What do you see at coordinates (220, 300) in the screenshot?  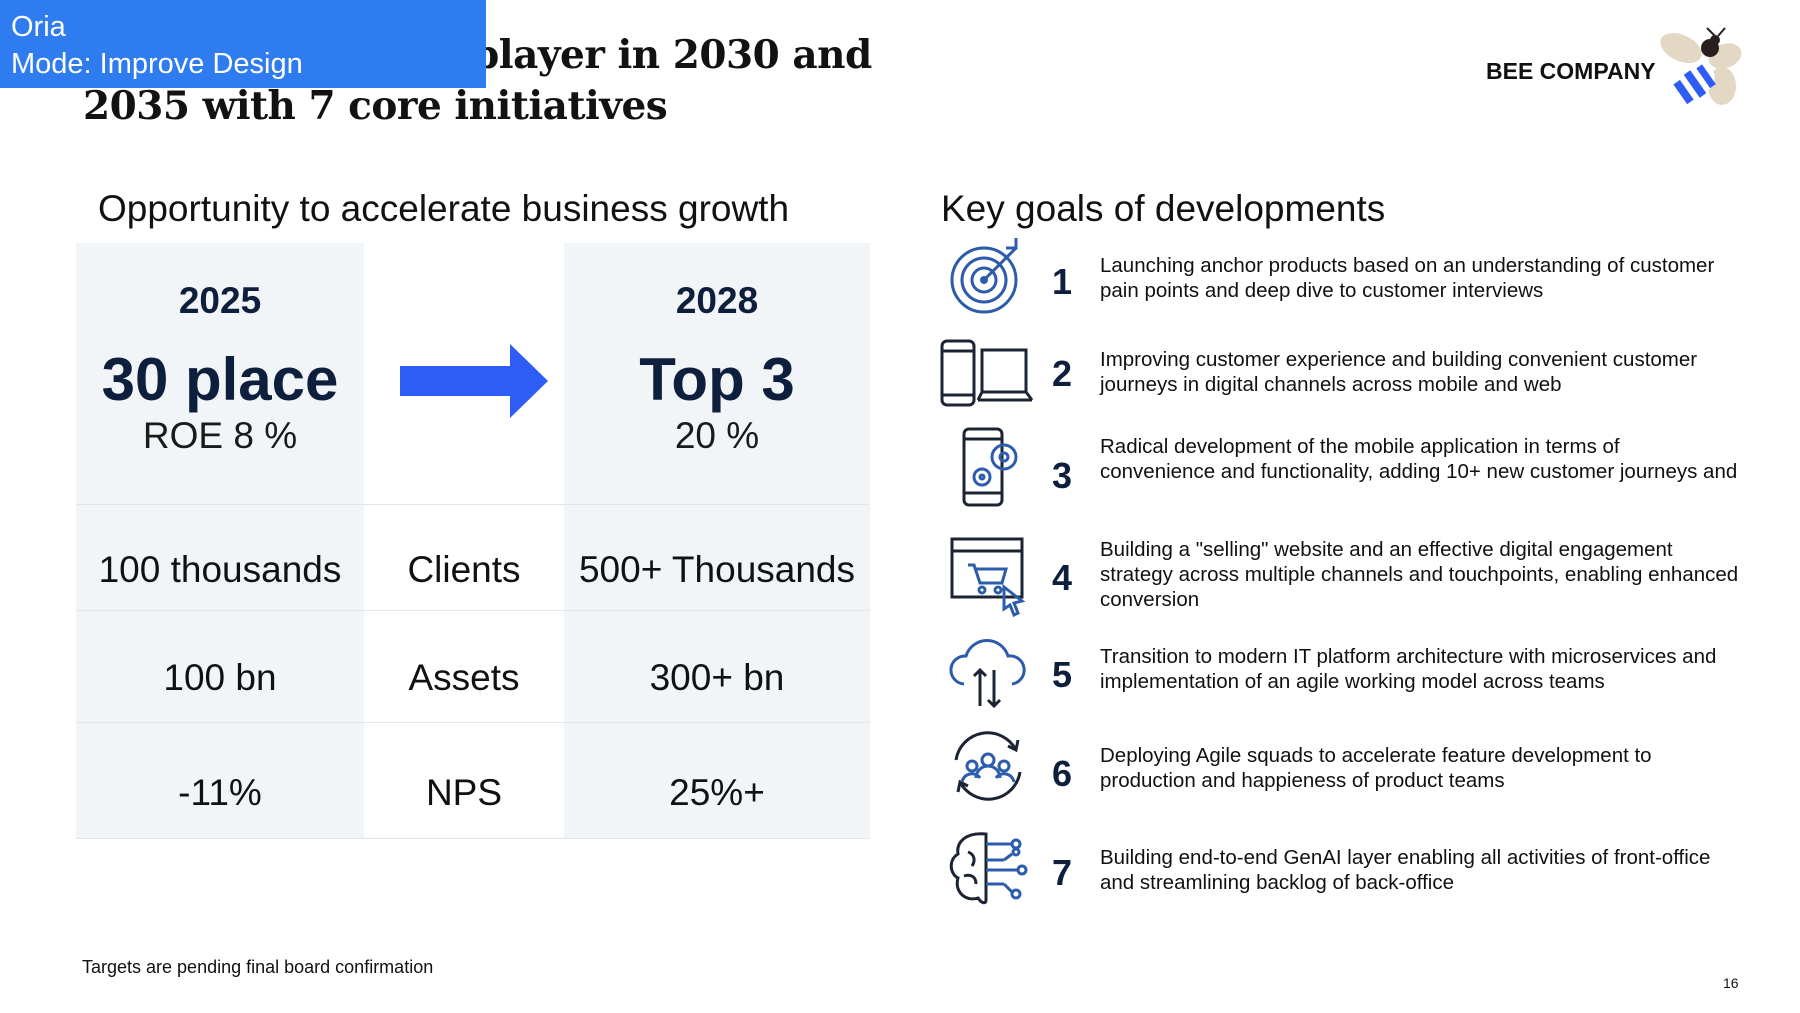 I see `from-year: 2025` at bounding box center [220, 300].